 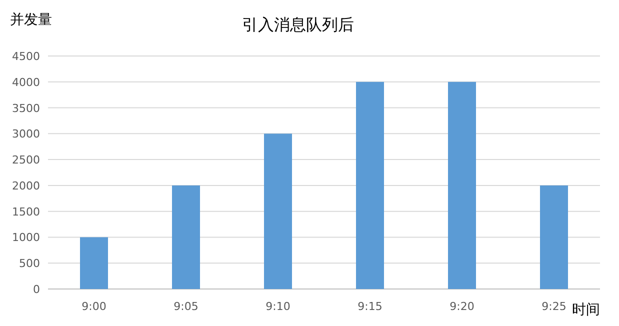 What do you see at coordinates (36, 289) in the screenshot?
I see `y-tick-label: 0` at bounding box center [36, 289].